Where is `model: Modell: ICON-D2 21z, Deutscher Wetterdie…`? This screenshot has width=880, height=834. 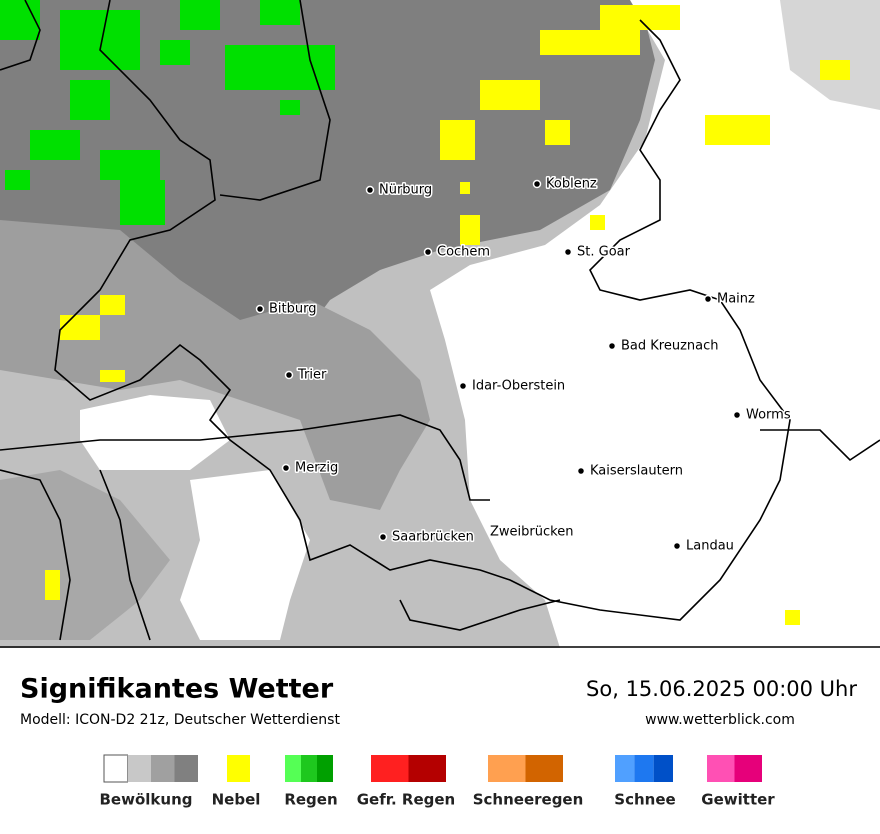
model: Modell: ICON-D2 21z, Deutscher Wetterdie… is located at coordinates (180, 720).